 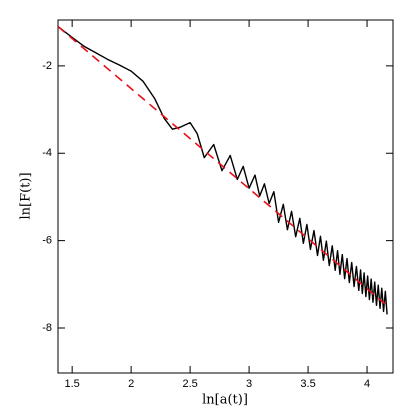 I want to click on y-axis-label: ln[F(t)], so click(x=26, y=195).